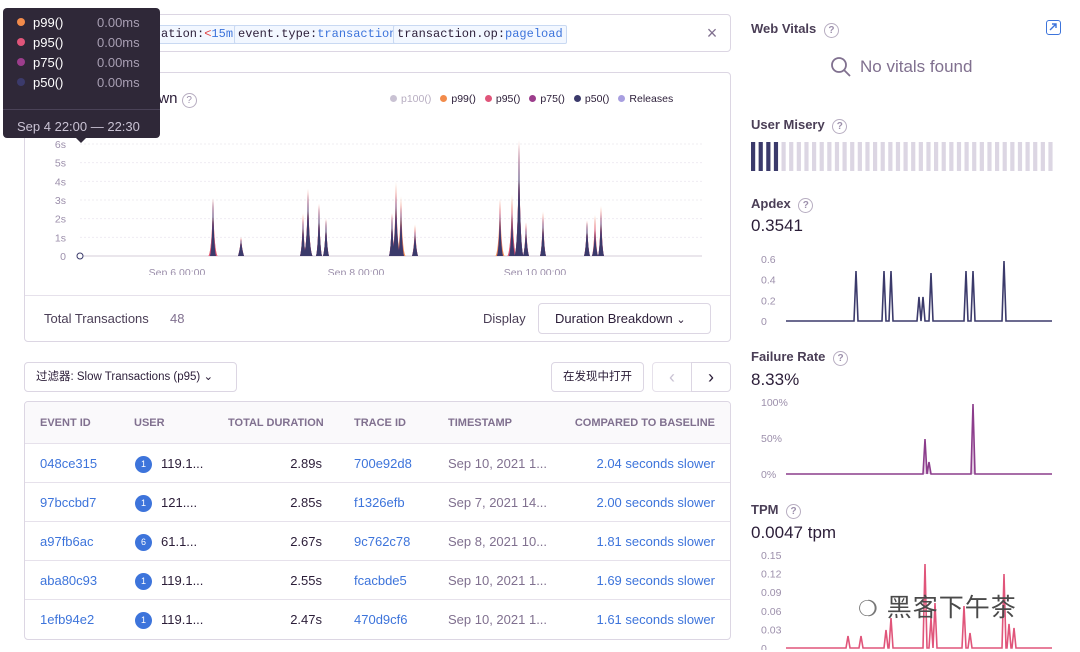 This screenshot has width=1080, height=652. What do you see at coordinates (382, 541) in the screenshot?
I see `trace-id-link: 9c762c78` at bounding box center [382, 541].